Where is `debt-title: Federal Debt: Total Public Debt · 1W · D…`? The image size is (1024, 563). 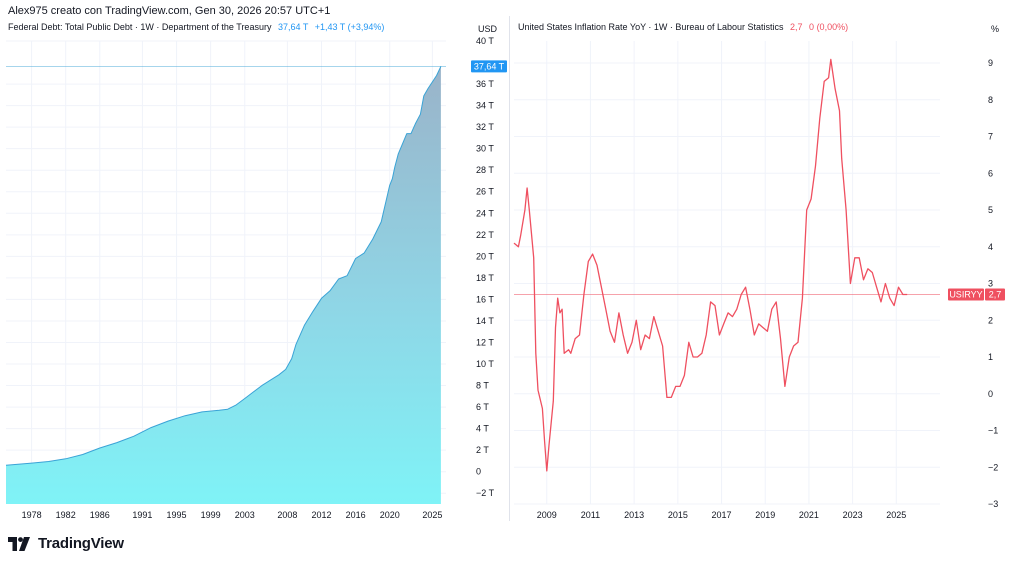 debt-title: Federal Debt: Total Public Debt · 1W · D… is located at coordinates (140, 27).